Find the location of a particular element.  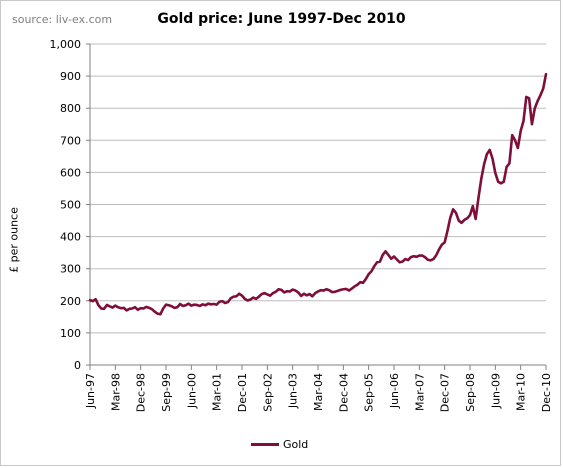

y-tick-labels: 0 100 200 300 400 500 600 700 800 900 1,000 is located at coordinates (66, 205).